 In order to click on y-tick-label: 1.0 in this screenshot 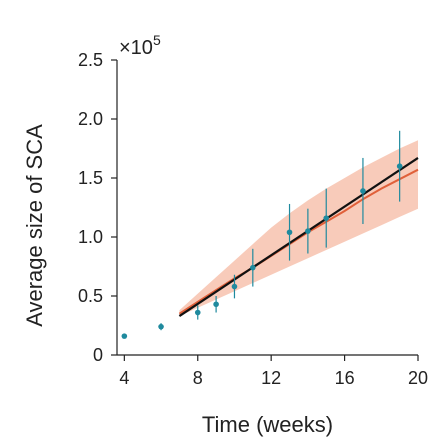, I will do `click(90, 237)`.